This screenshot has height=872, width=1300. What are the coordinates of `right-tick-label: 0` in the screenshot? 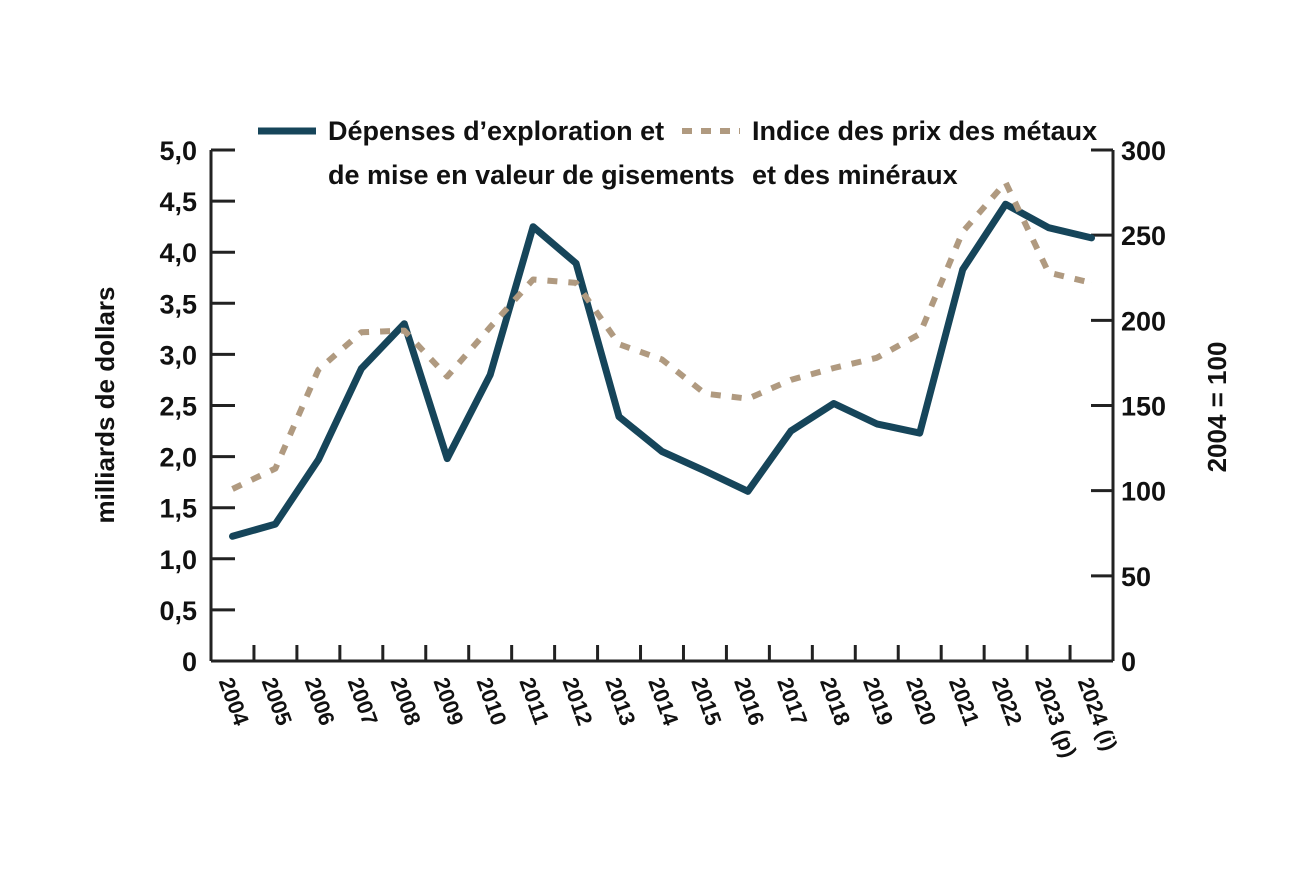 It's located at (1128, 662).